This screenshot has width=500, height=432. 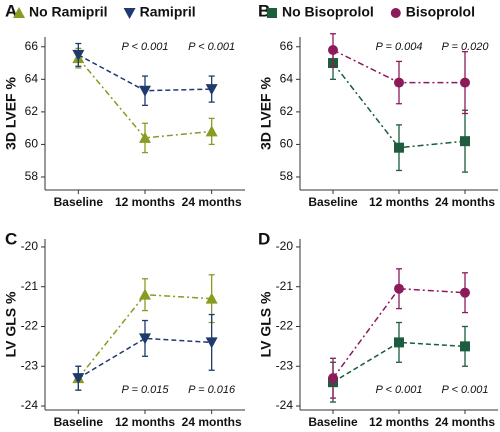 I want to click on annotation: P = 0.020, so click(x=466, y=47).